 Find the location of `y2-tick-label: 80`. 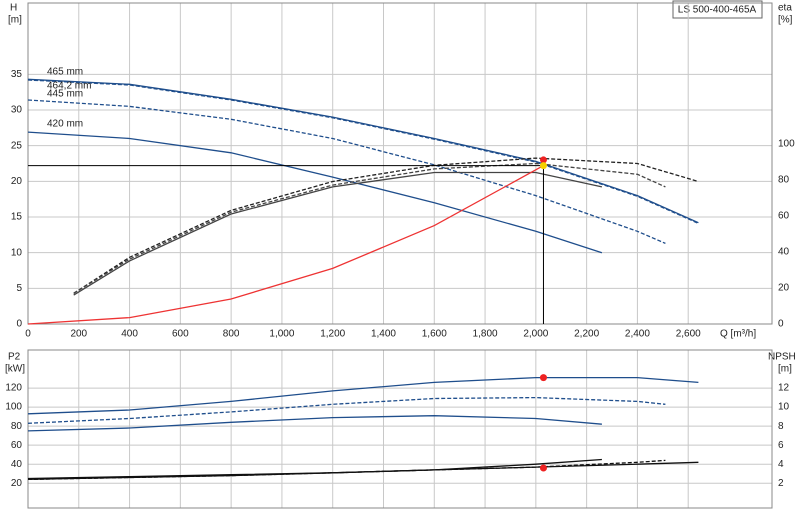

y2-tick-label: 80 is located at coordinates (784, 179).